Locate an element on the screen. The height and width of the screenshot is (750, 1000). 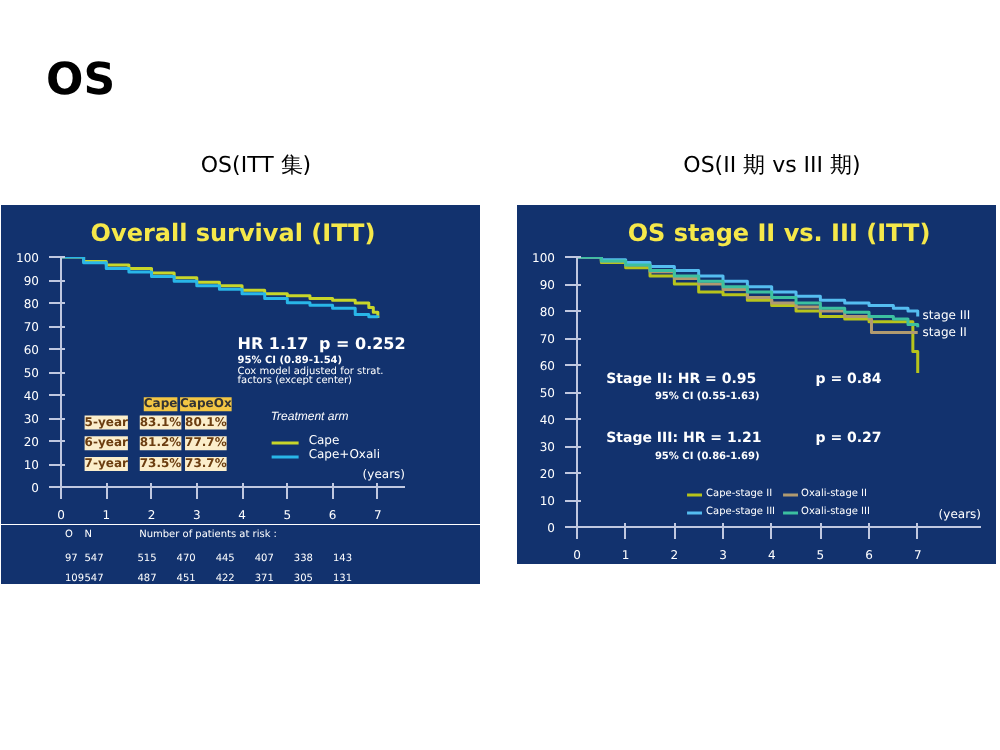
chart-subtitle: OS(II 期 vs III 期) is located at coordinates (772, 166).